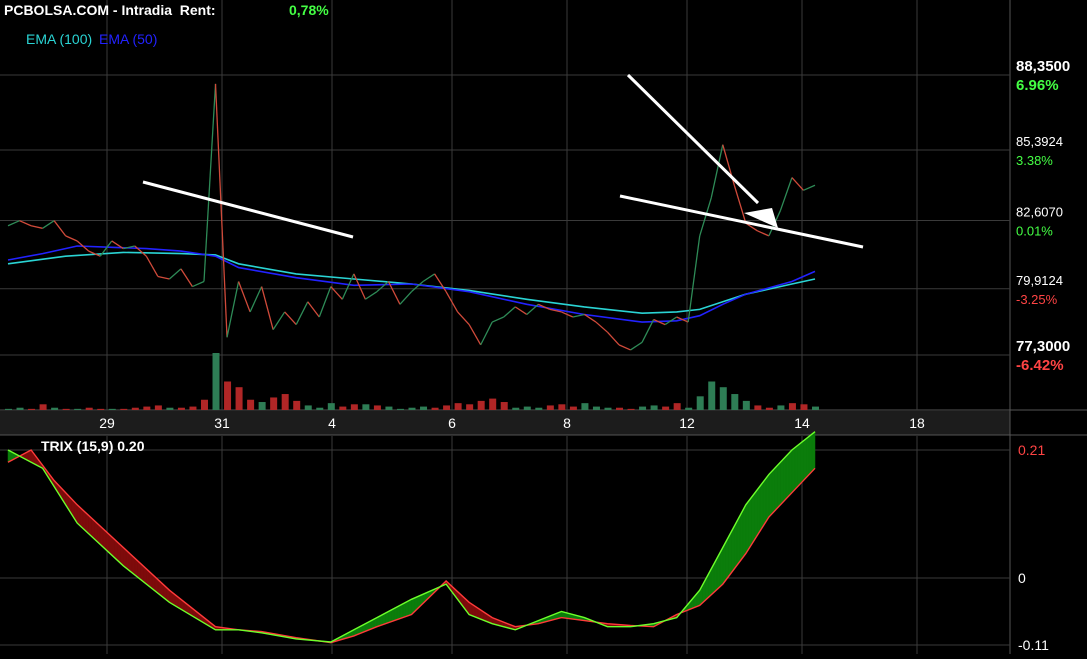 This screenshot has height=659, width=1087. What do you see at coordinates (567, 423) in the screenshot?
I see `date-tick-label: 8` at bounding box center [567, 423].